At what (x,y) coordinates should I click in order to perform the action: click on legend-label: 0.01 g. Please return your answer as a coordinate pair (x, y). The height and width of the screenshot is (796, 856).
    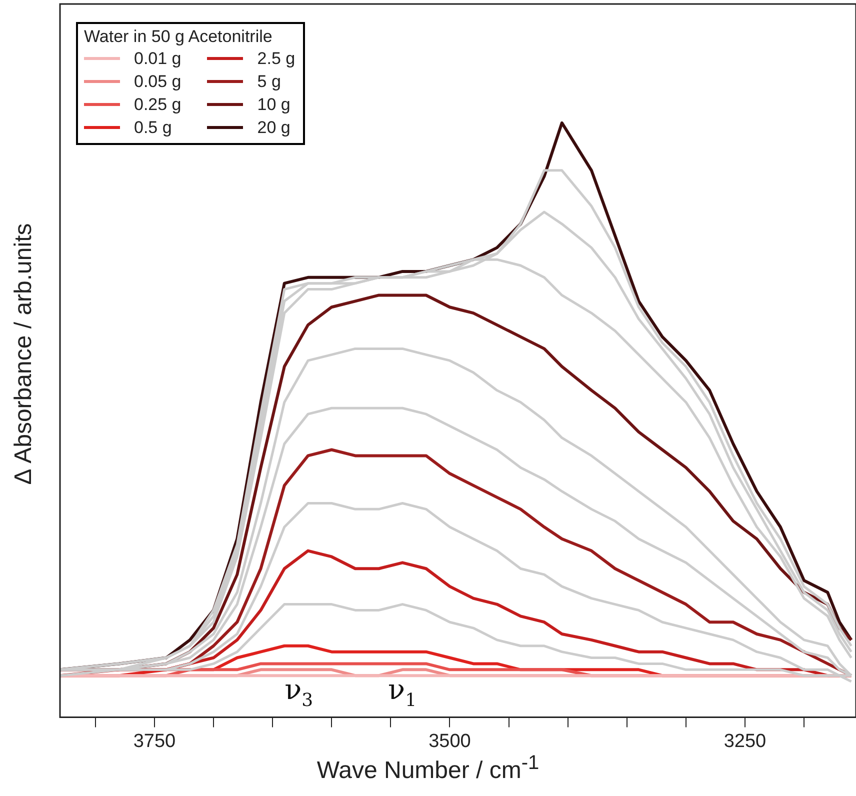
    Looking at the image, I should click on (158, 58).